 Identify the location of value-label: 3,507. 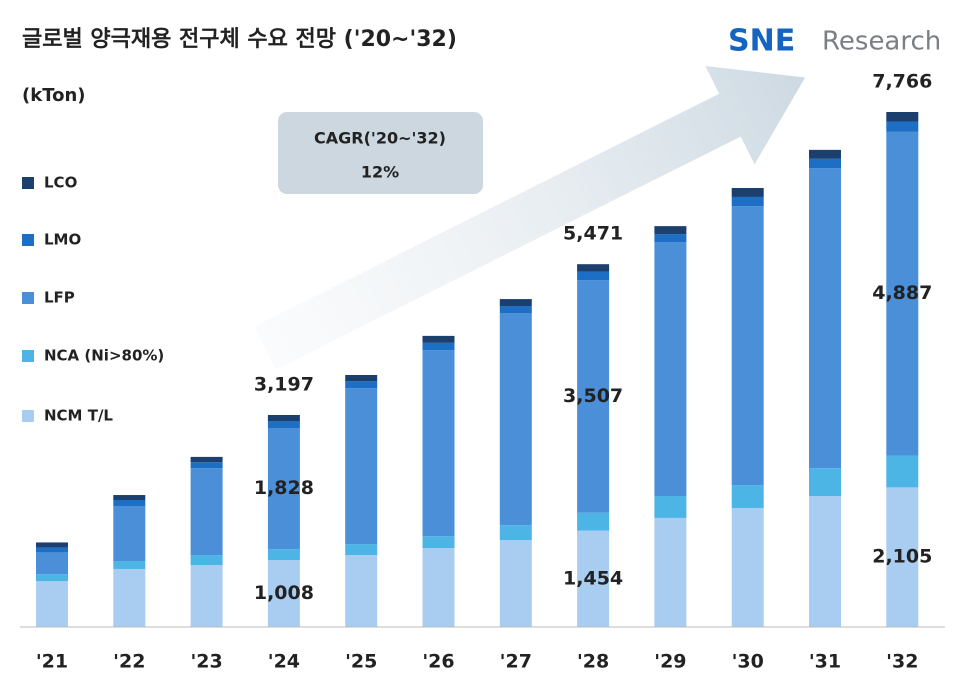
(593, 396).